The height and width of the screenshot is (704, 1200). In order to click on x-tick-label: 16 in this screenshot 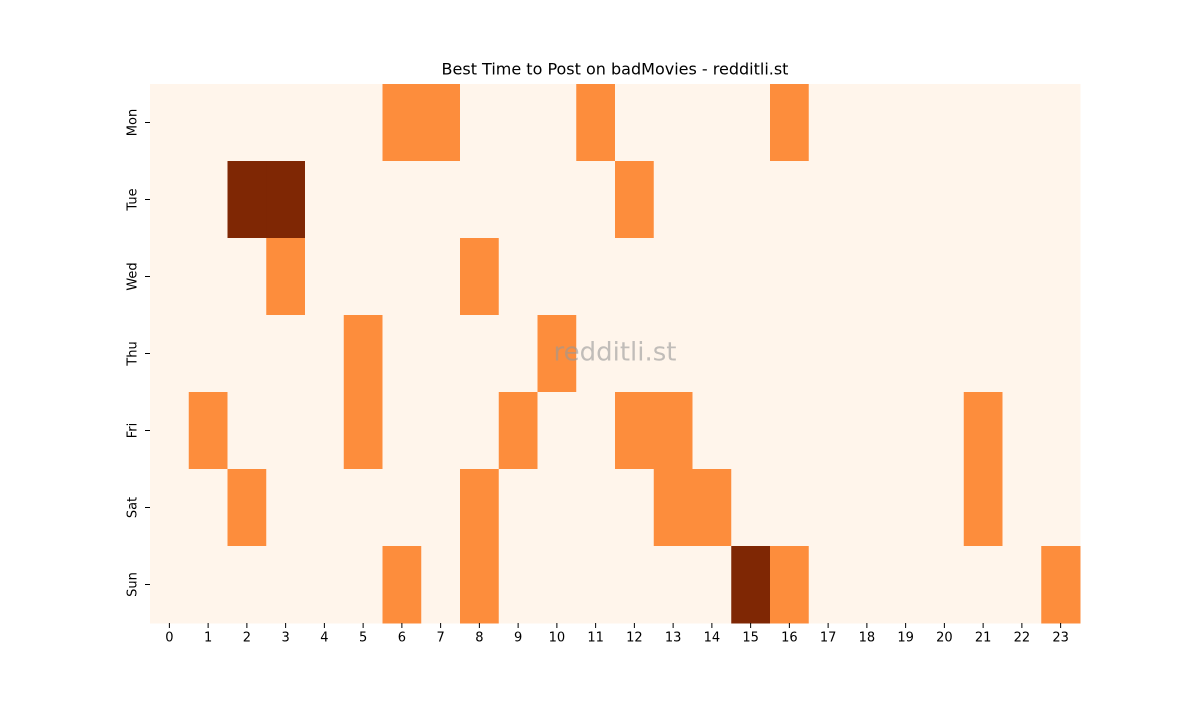, I will do `click(789, 638)`.